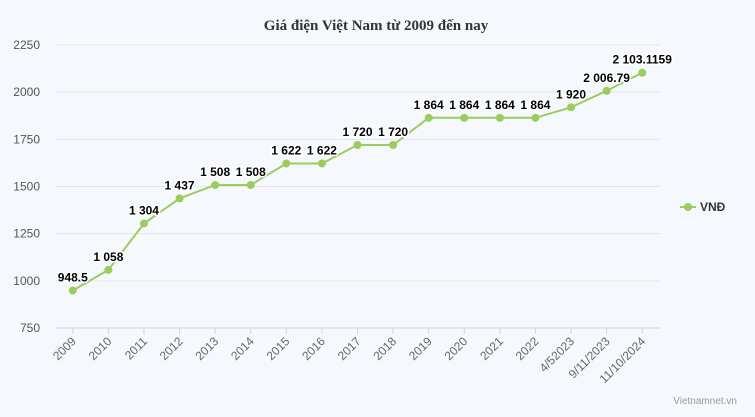  What do you see at coordinates (73, 278) in the screenshot?
I see `data-label: 948.5` at bounding box center [73, 278].